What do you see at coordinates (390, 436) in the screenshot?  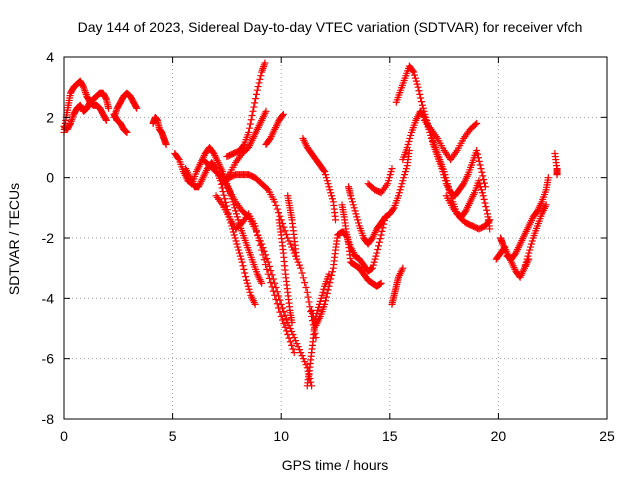 I see `x-tick-label: 15` at bounding box center [390, 436].